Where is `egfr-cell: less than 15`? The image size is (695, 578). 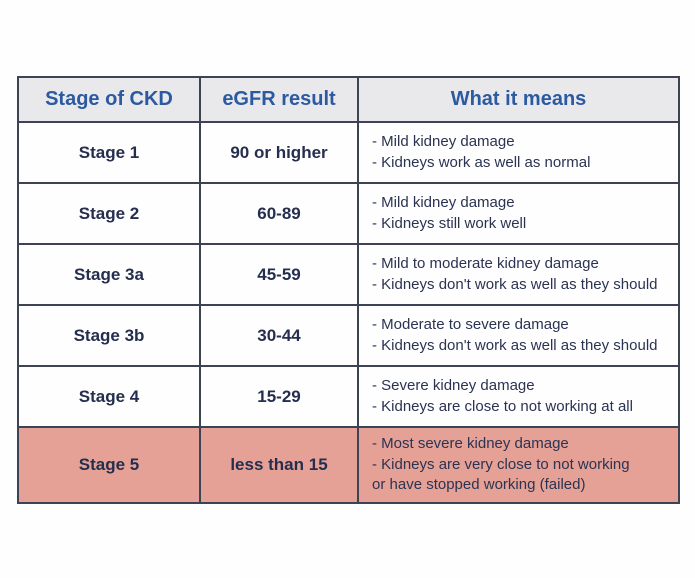
egfr-cell: less than 15 is located at coordinates (279, 465).